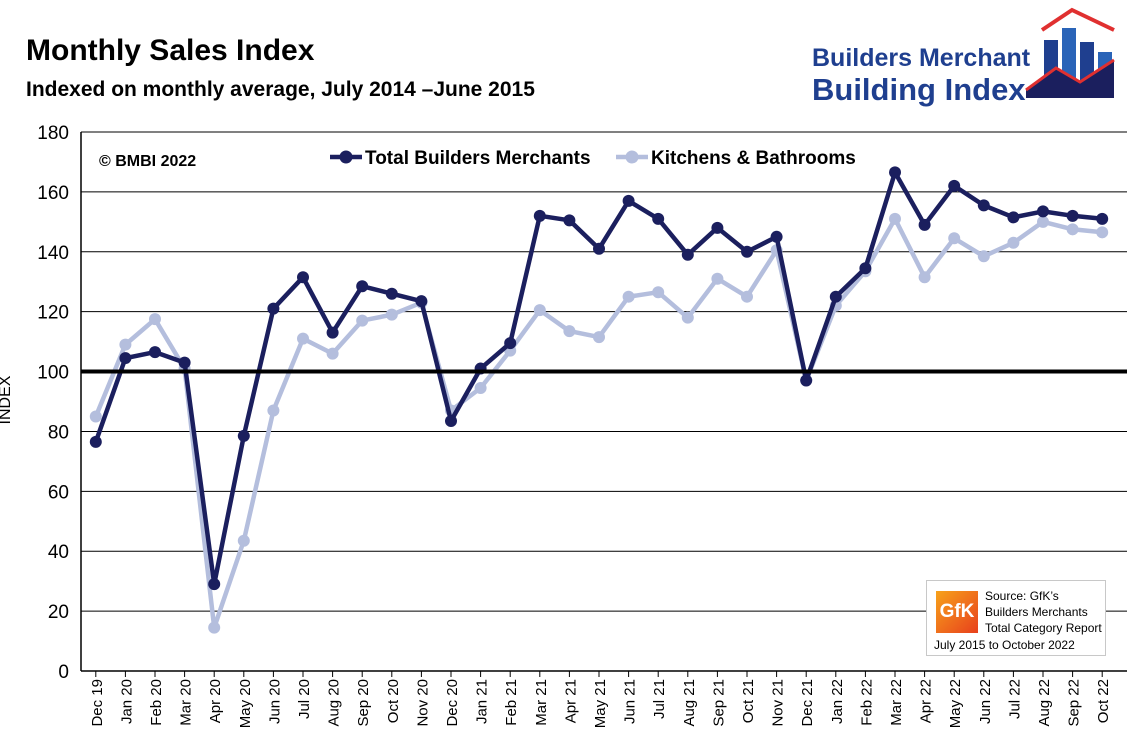  Describe the element at coordinates (921, 58) in the screenshot. I see `logo-text-line1: Builders Merchant` at that location.